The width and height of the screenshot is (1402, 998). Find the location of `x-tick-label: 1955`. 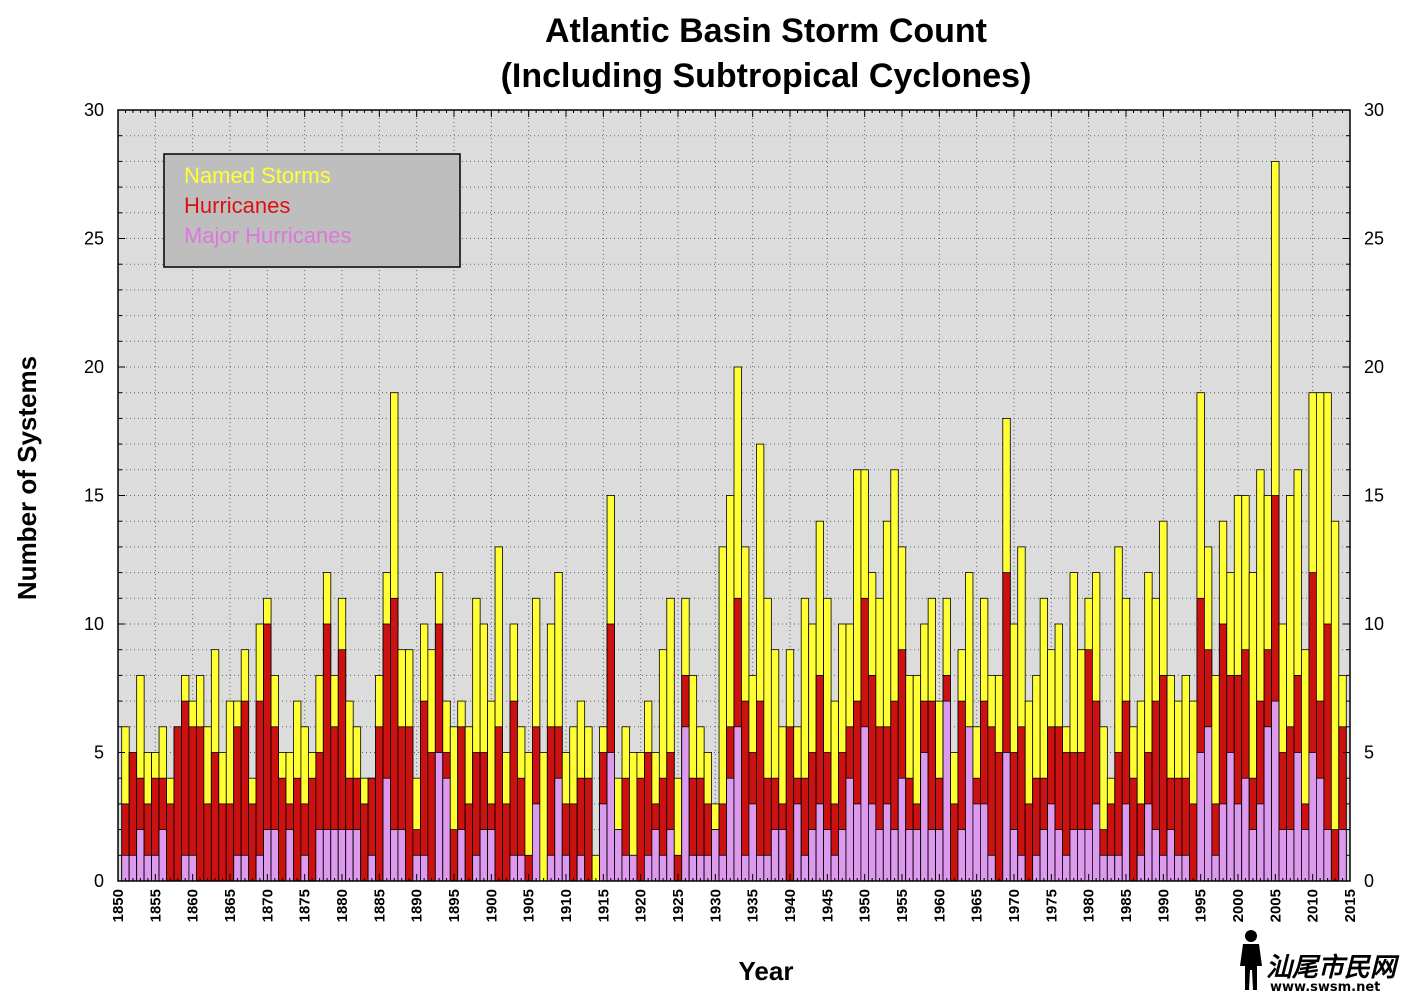

x-tick-label: 1955 is located at coordinates (902, 905).